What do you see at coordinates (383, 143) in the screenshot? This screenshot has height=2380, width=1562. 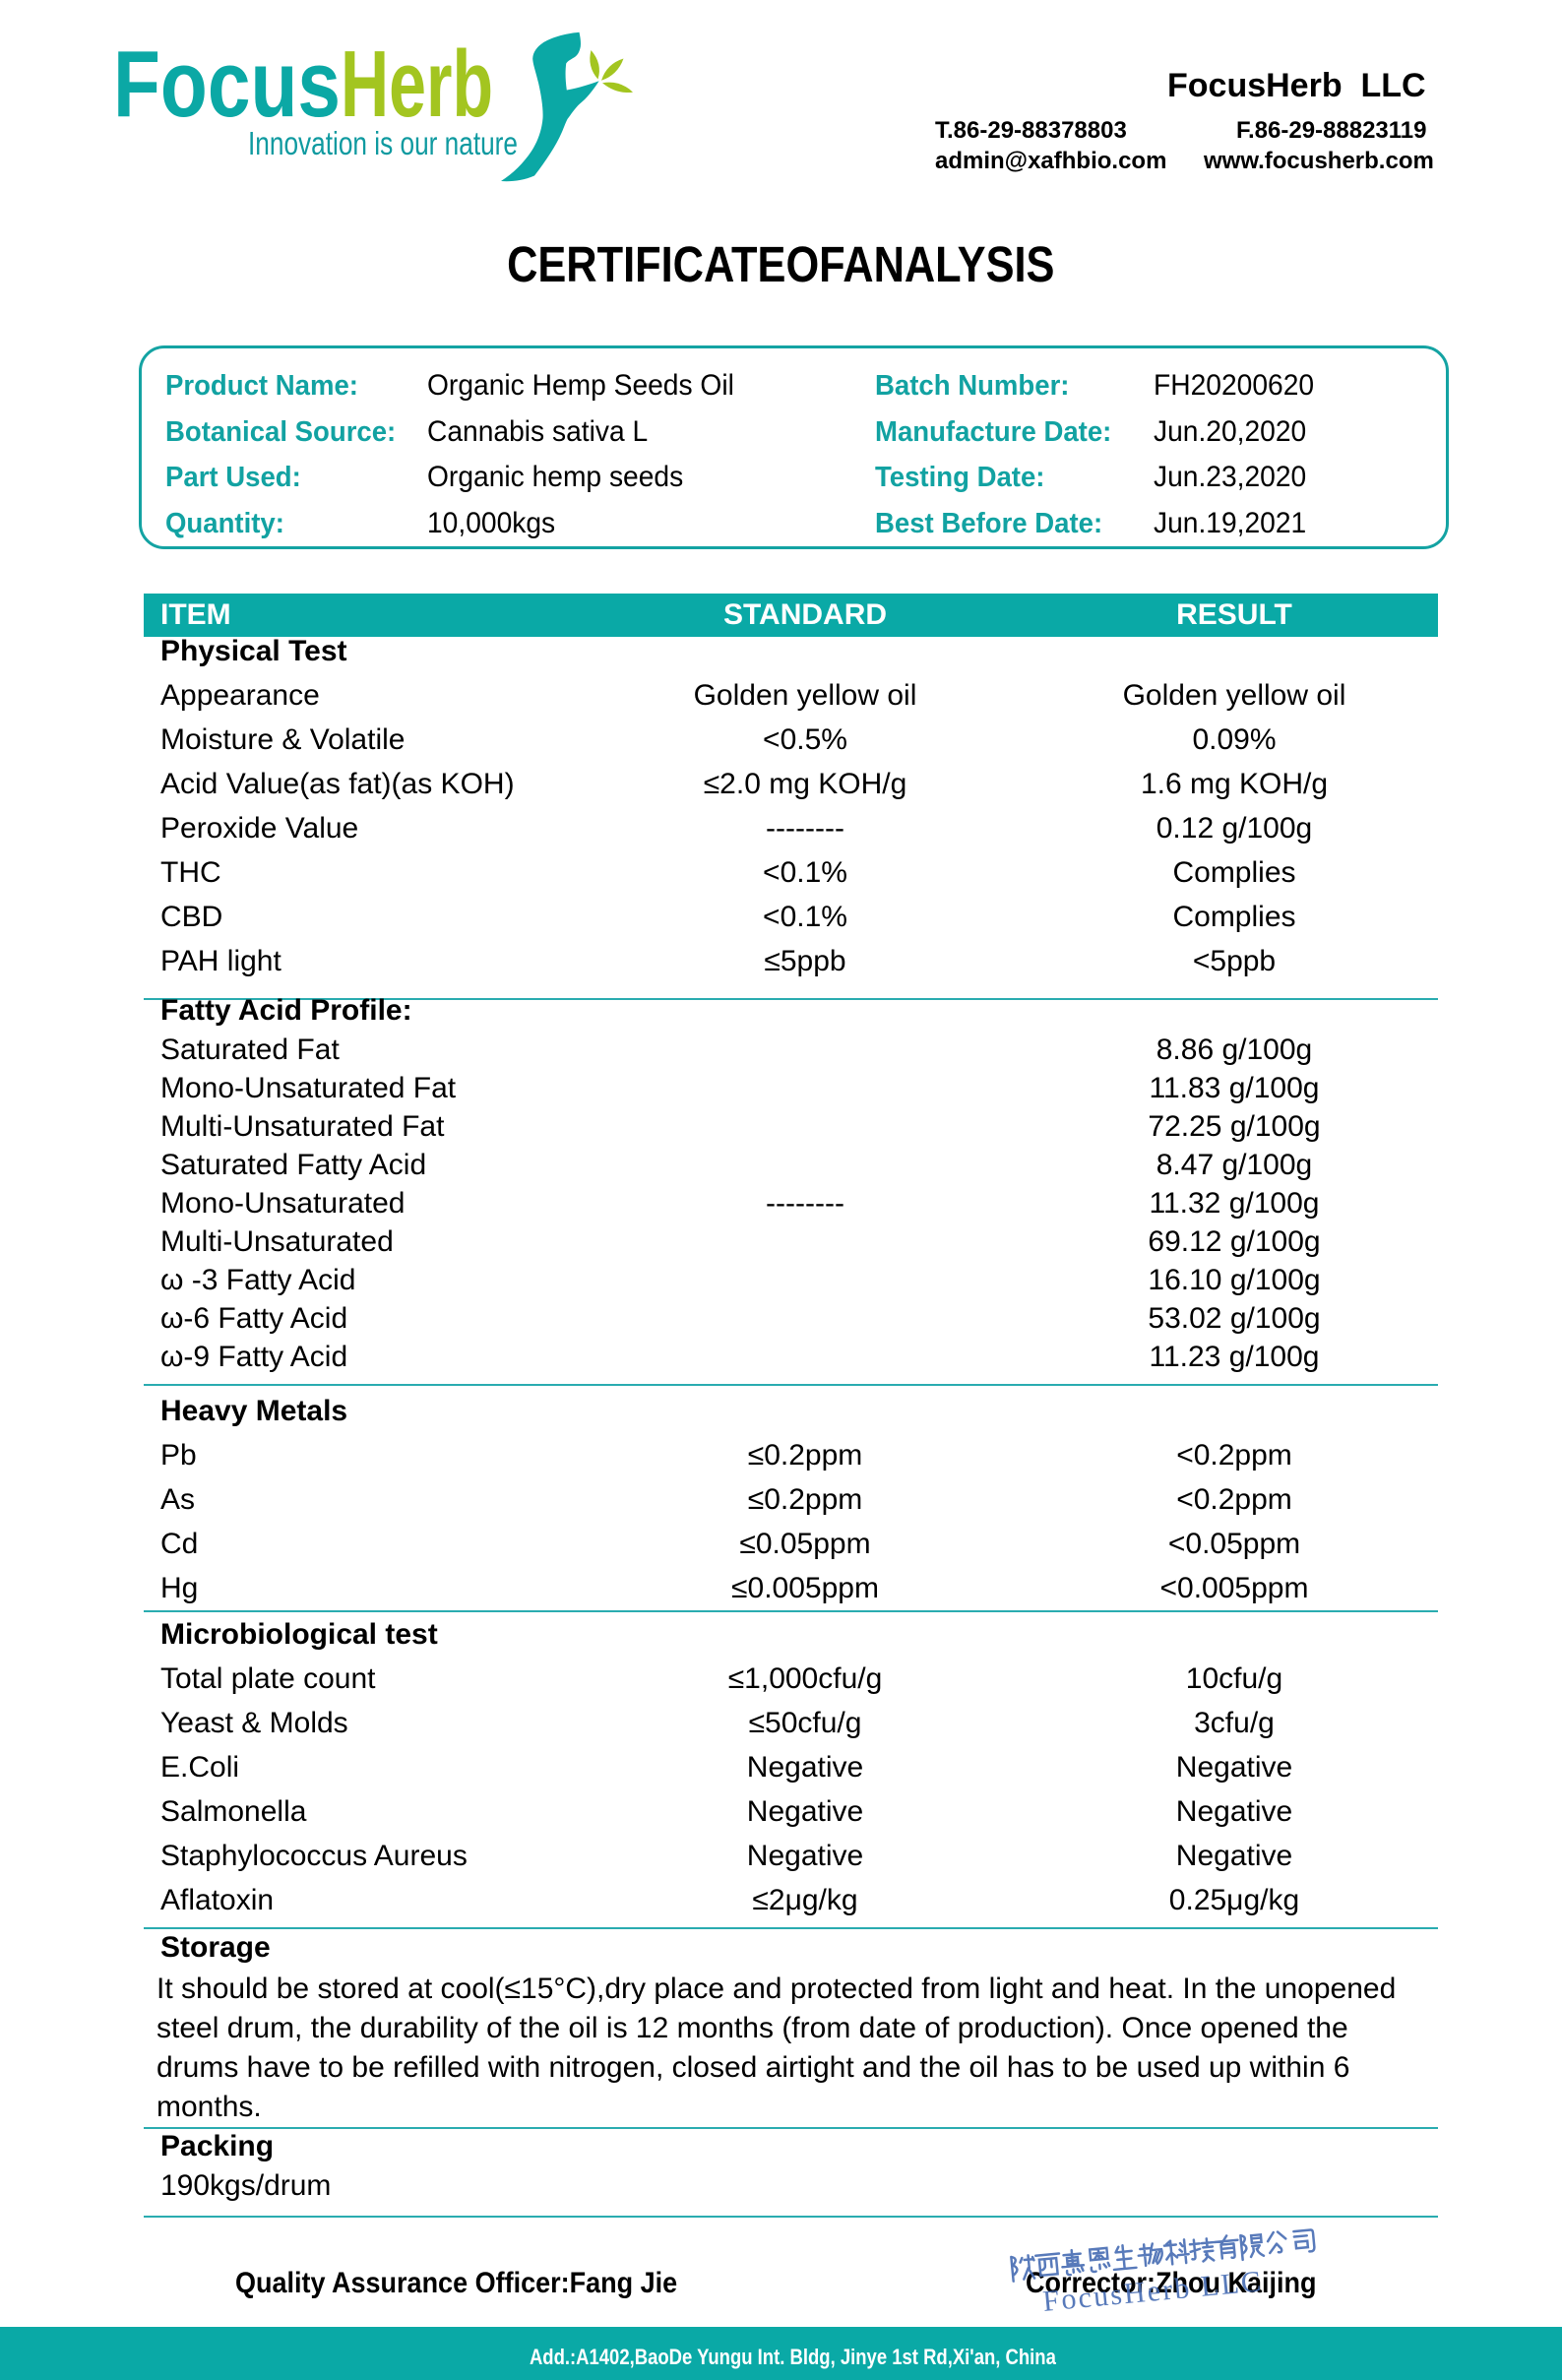 I see `svg-text: Innovation is our nature` at bounding box center [383, 143].